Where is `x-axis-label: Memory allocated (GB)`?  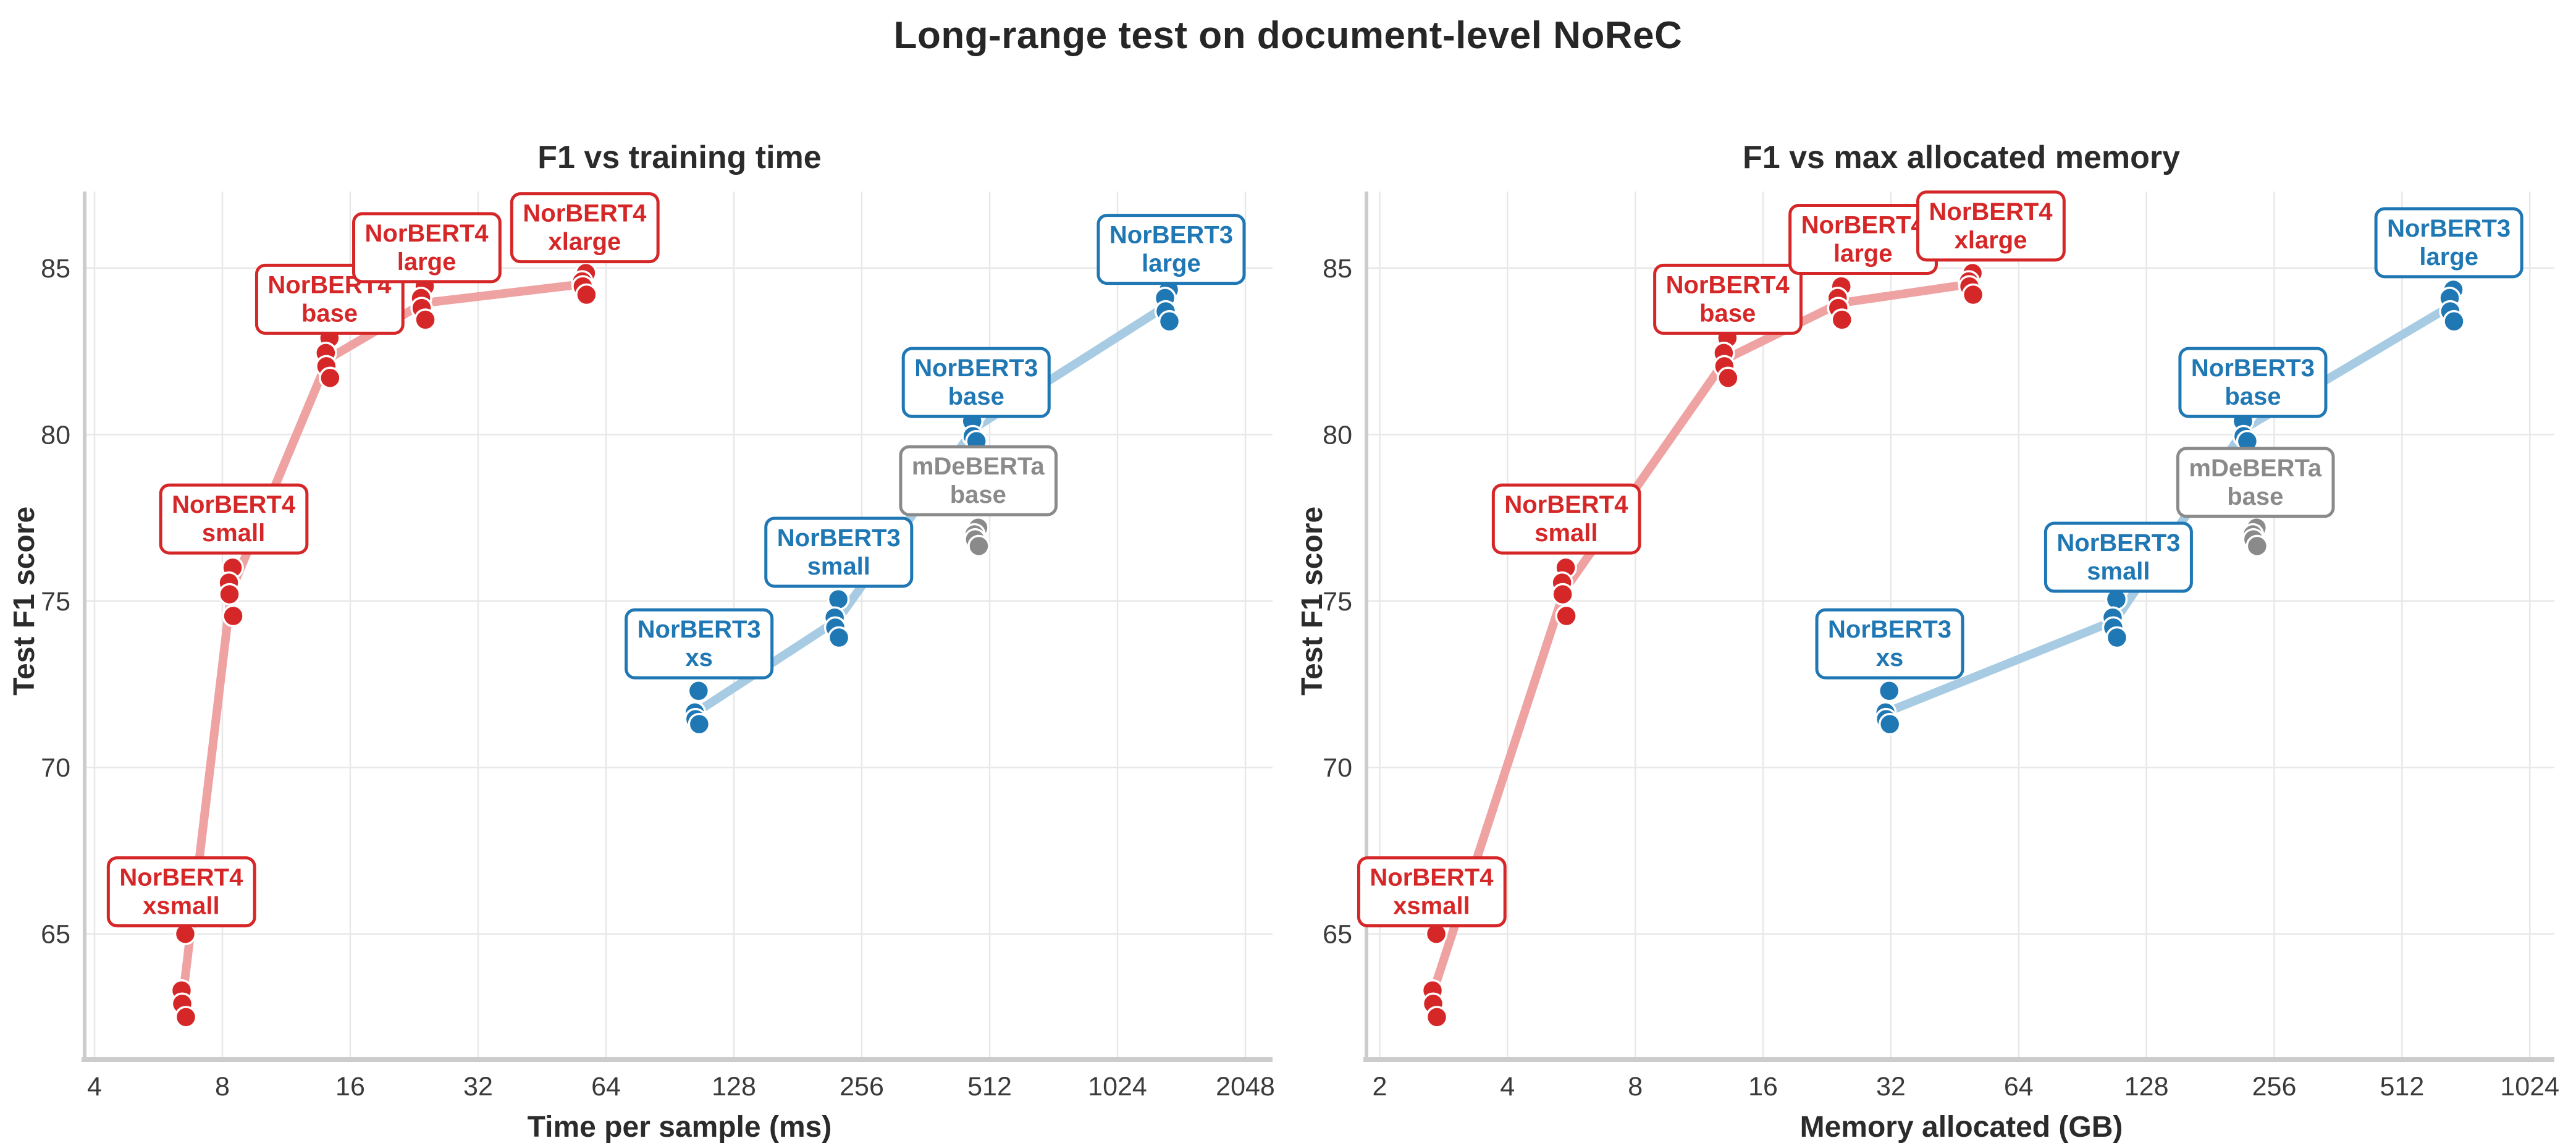 x-axis-label: Memory allocated (GB) is located at coordinates (1962, 1127).